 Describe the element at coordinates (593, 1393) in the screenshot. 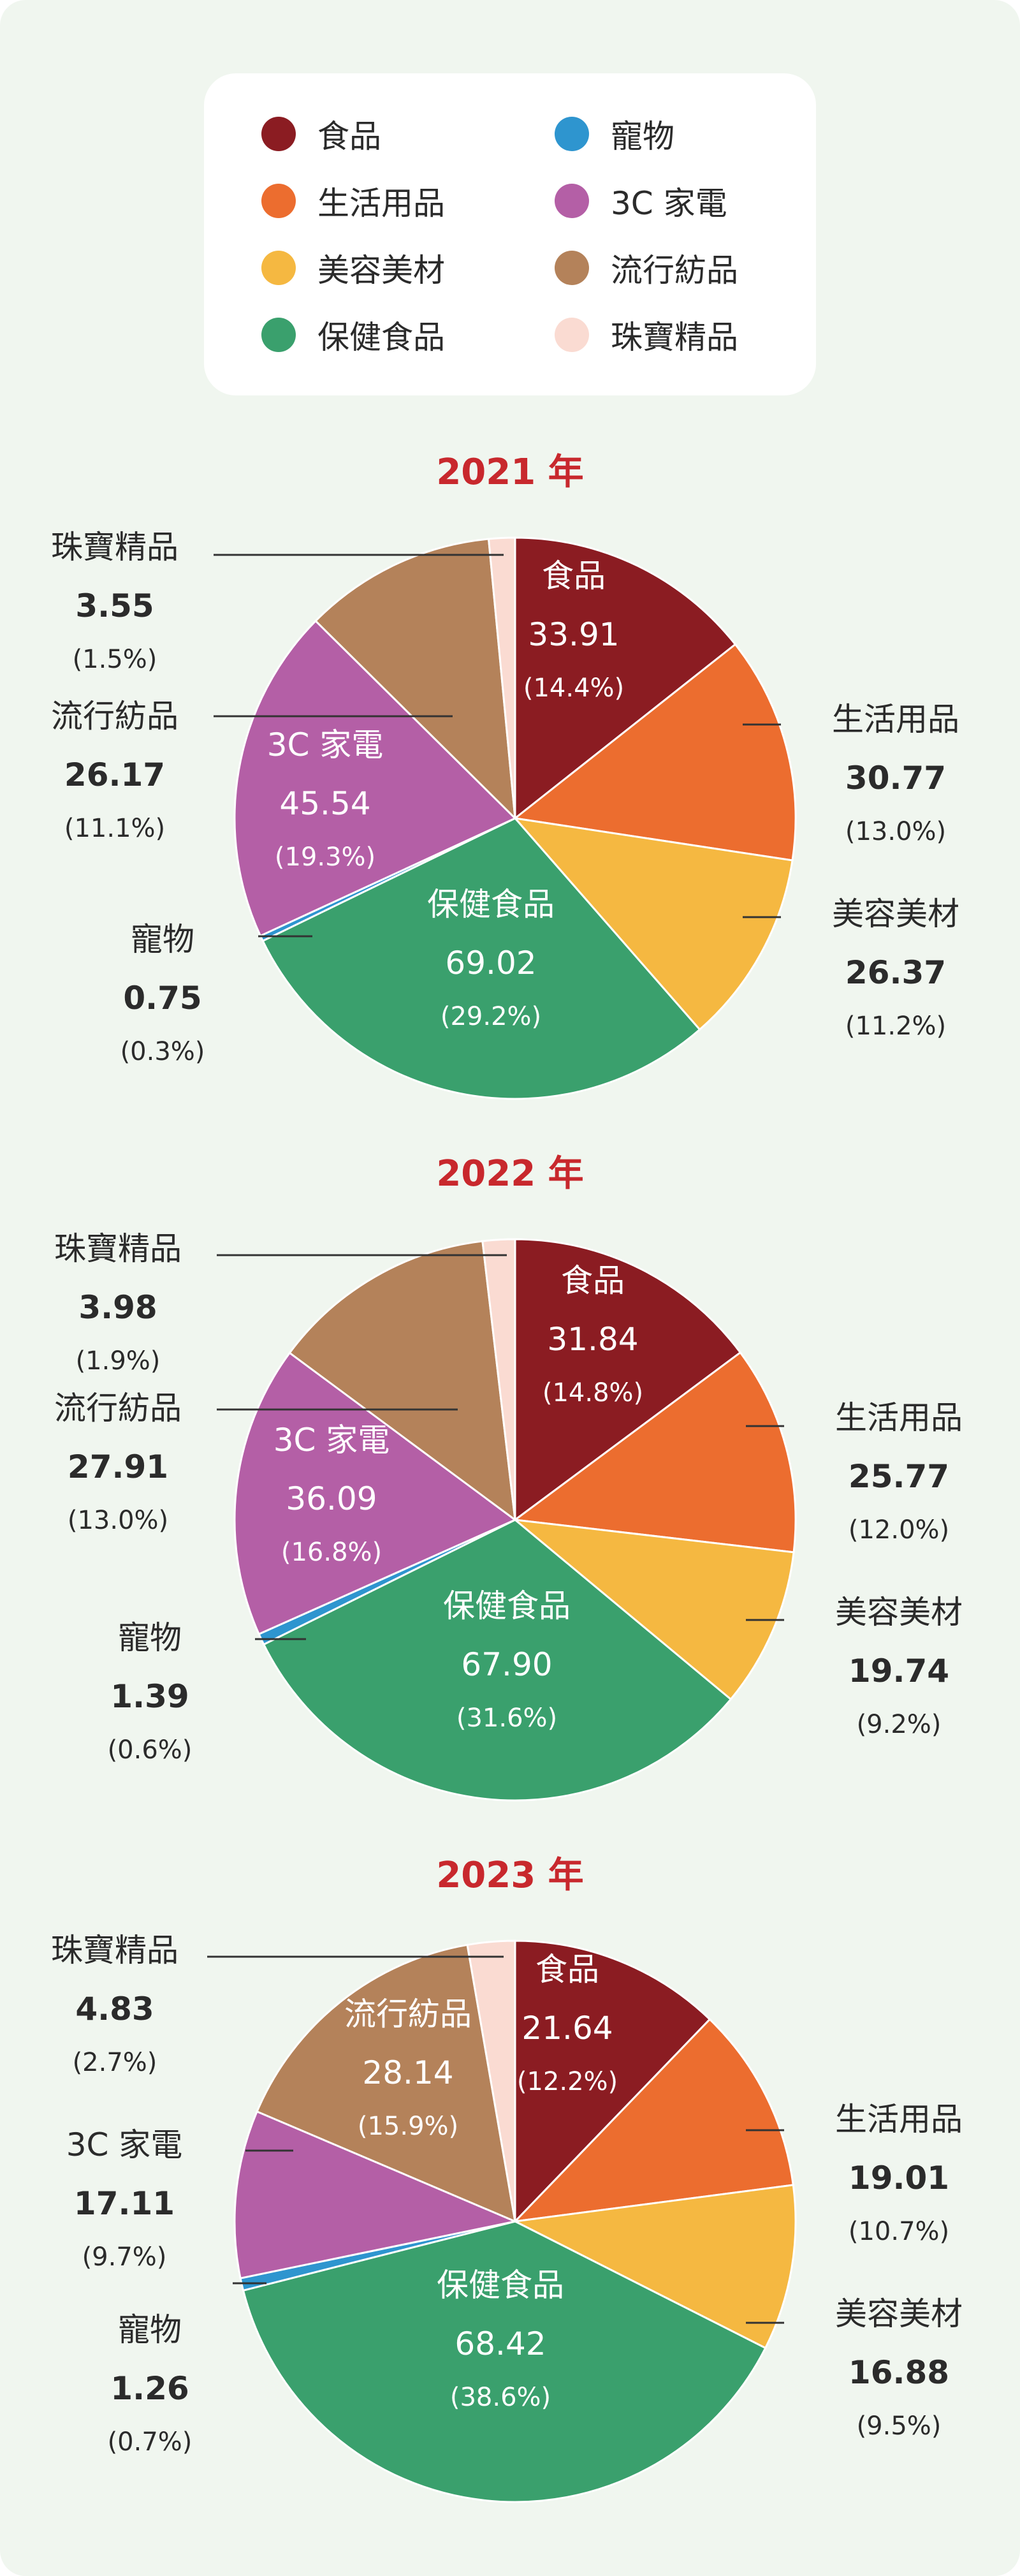

I see `slice-percent: (14.8%)` at that location.